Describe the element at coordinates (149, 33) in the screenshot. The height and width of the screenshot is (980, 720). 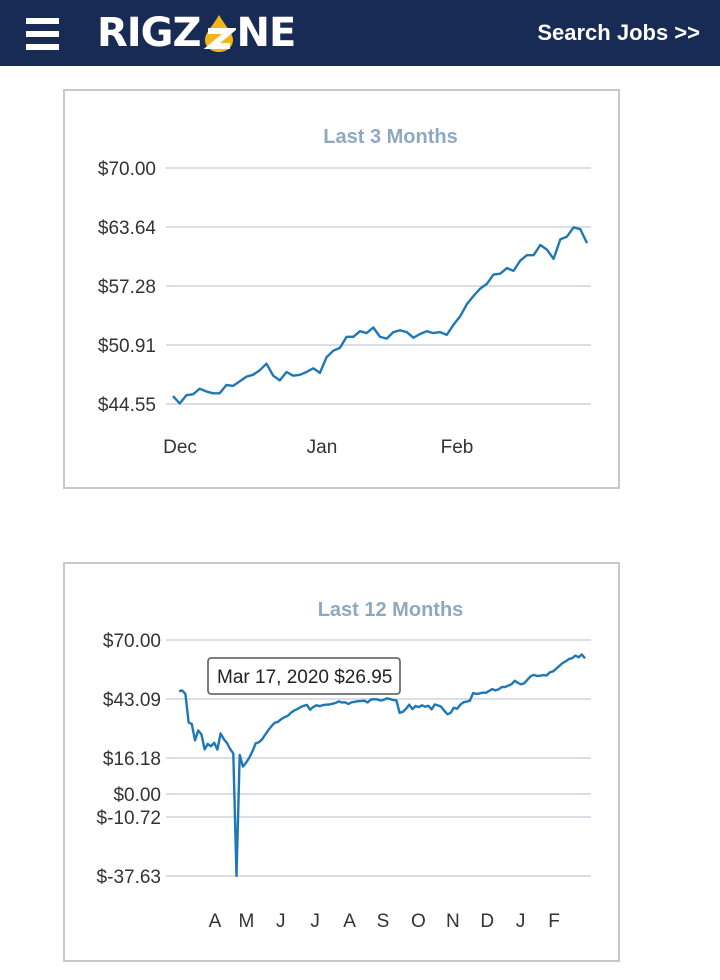
I see `logo-text-left: RIGZ` at that location.